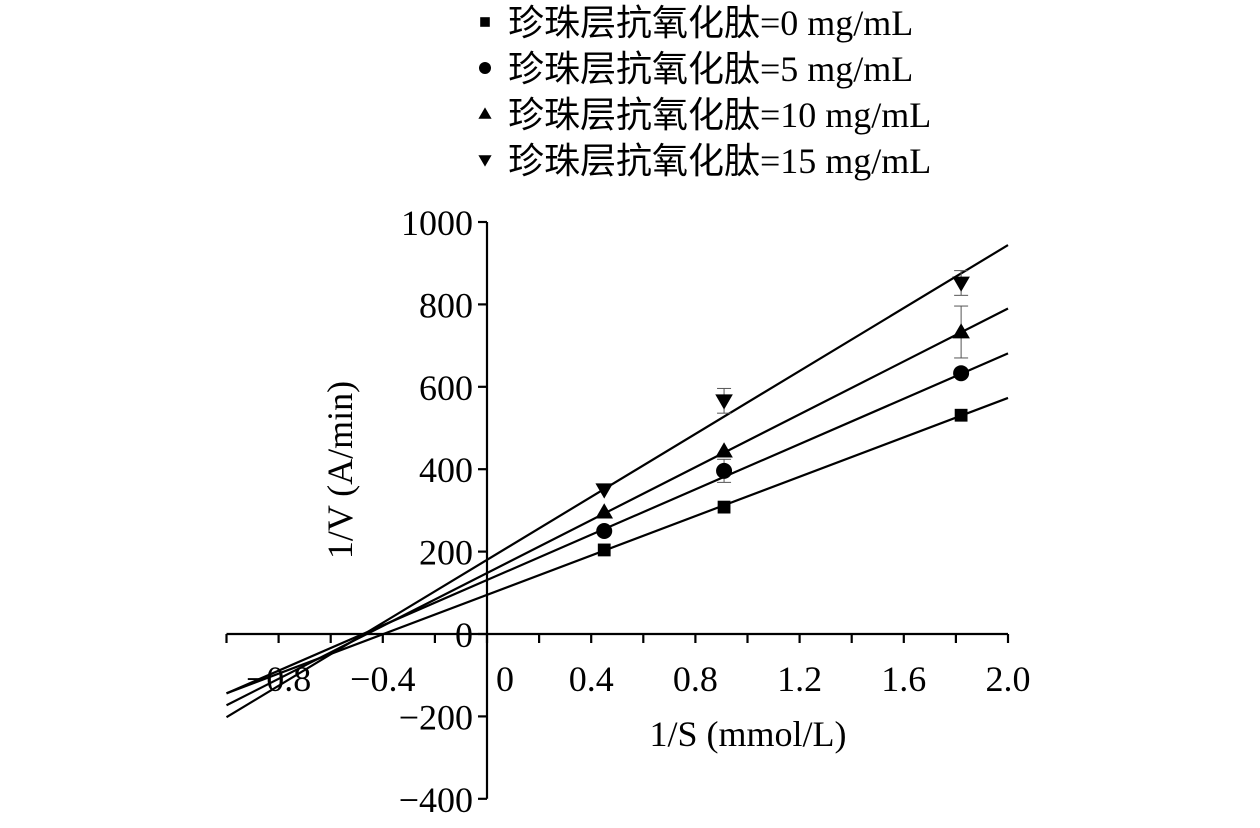 The height and width of the screenshot is (828, 1260). What do you see at coordinates (719, 115) in the screenshot?
I see `legend-entry-2: 珍珠层抗氧化肽=10 mg/mL` at bounding box center [719, 115].